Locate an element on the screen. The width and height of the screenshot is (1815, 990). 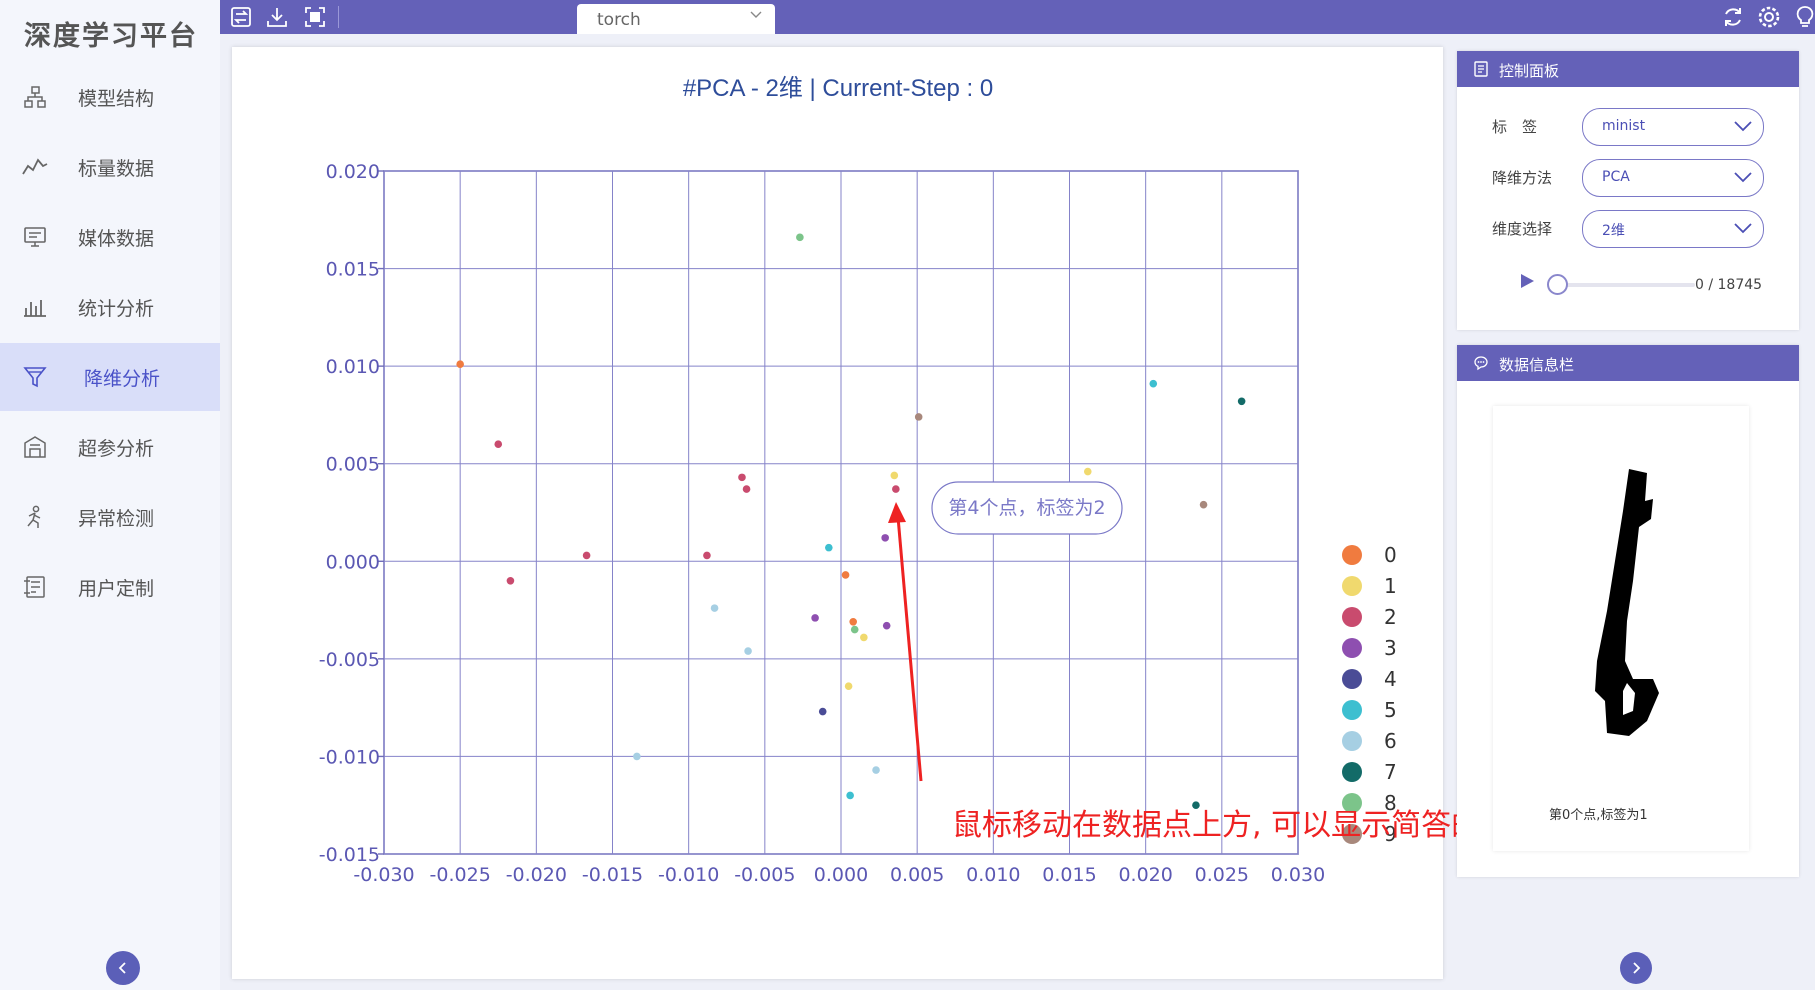
custom-panel-icon is located at coordinates (34, 587).